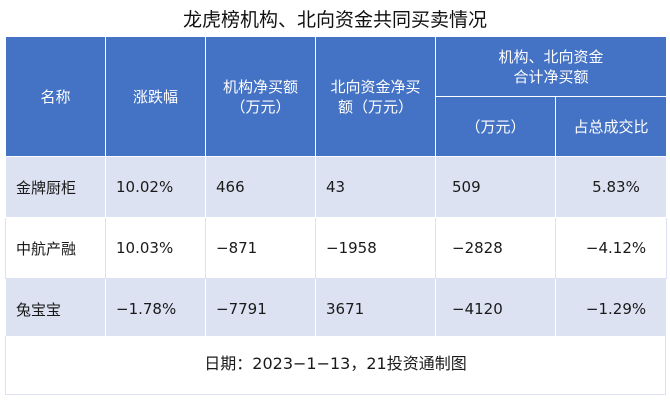 This screenshot has height=400, width=670. What do you see at coordinates (334, 20) in the screenshot?
I see `table-title: 龙虎榜机构、北向资金共同买卖情况` at bounding box center [334, 20].